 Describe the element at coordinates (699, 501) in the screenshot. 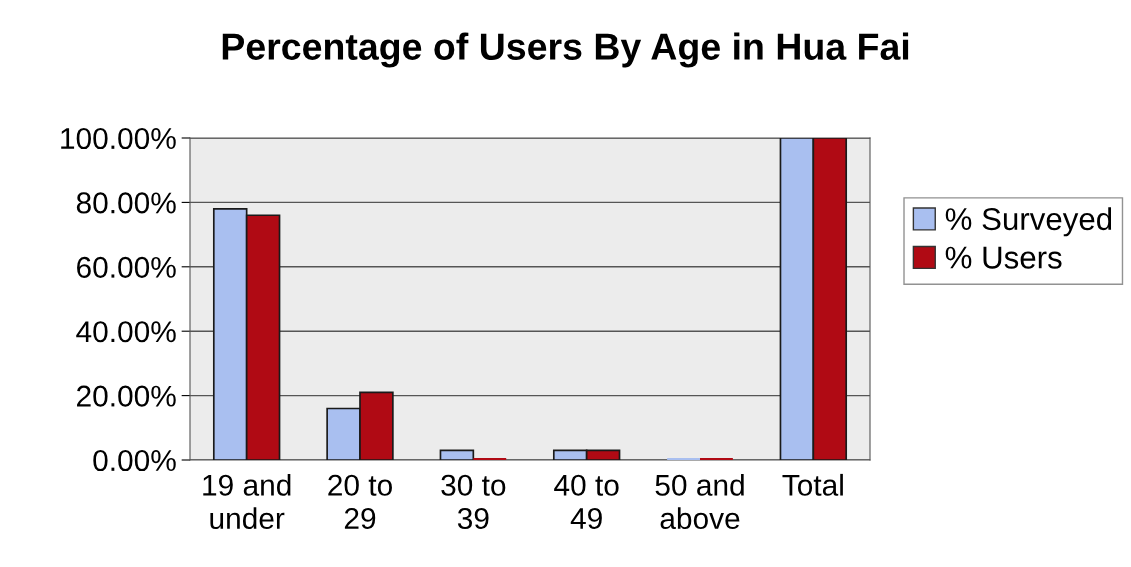

I see `x-tick-label: 50 and above` at that location.